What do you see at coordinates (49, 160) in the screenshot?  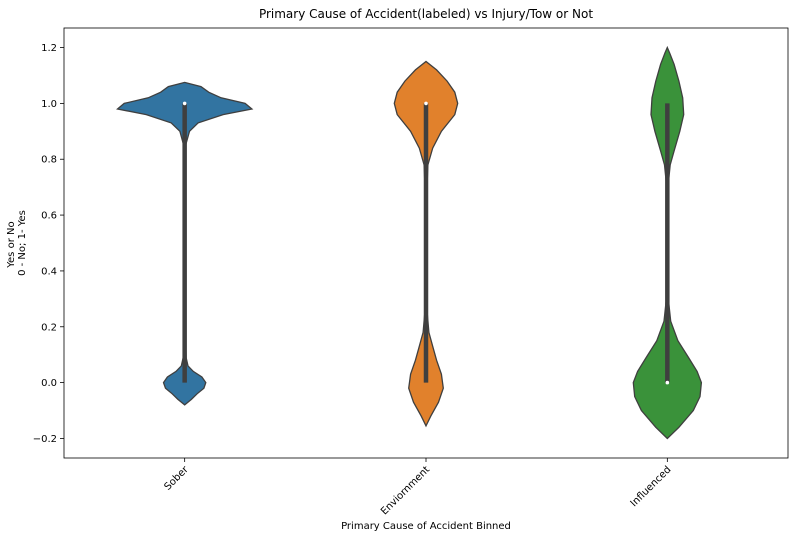 I see `y-tick-label: 0.8` at bounding box center [49, 160].